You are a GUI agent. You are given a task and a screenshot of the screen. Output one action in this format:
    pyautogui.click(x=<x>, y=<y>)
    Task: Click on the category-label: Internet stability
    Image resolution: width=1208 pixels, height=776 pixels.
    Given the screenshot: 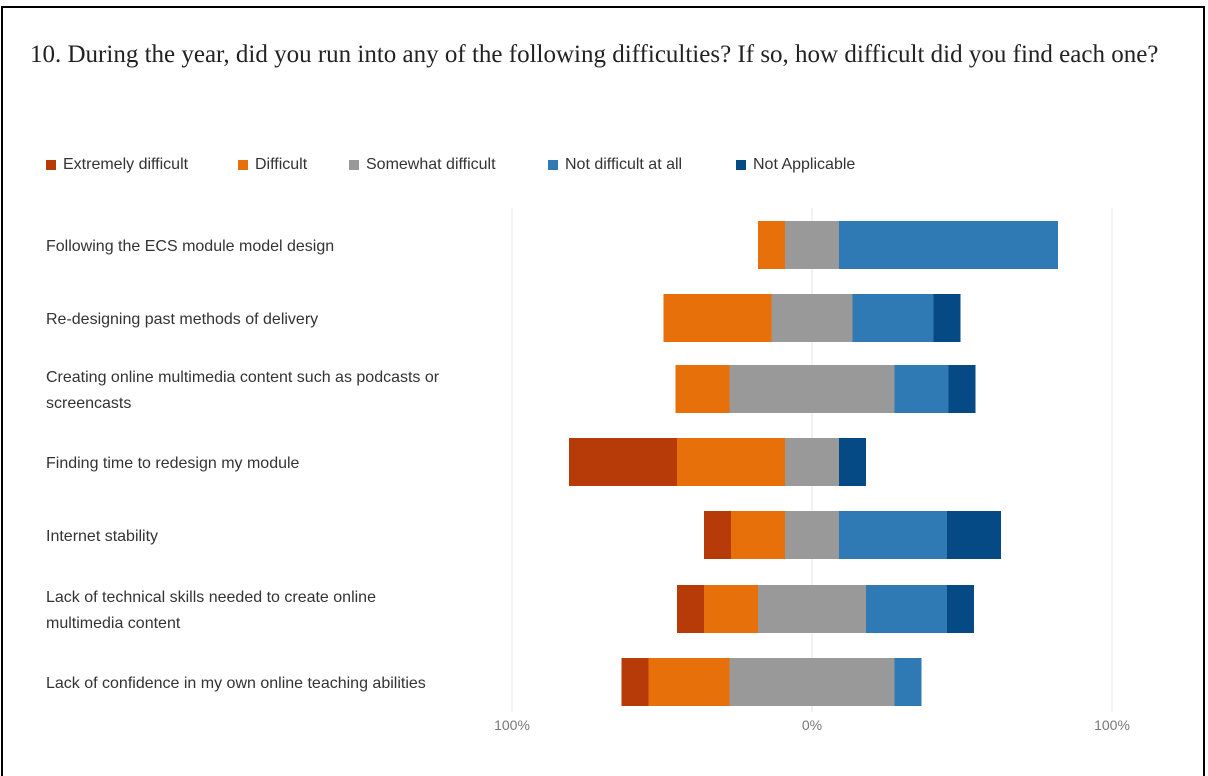 What is the action you would take?
    pyautogui.click(x=102, y=536)
    